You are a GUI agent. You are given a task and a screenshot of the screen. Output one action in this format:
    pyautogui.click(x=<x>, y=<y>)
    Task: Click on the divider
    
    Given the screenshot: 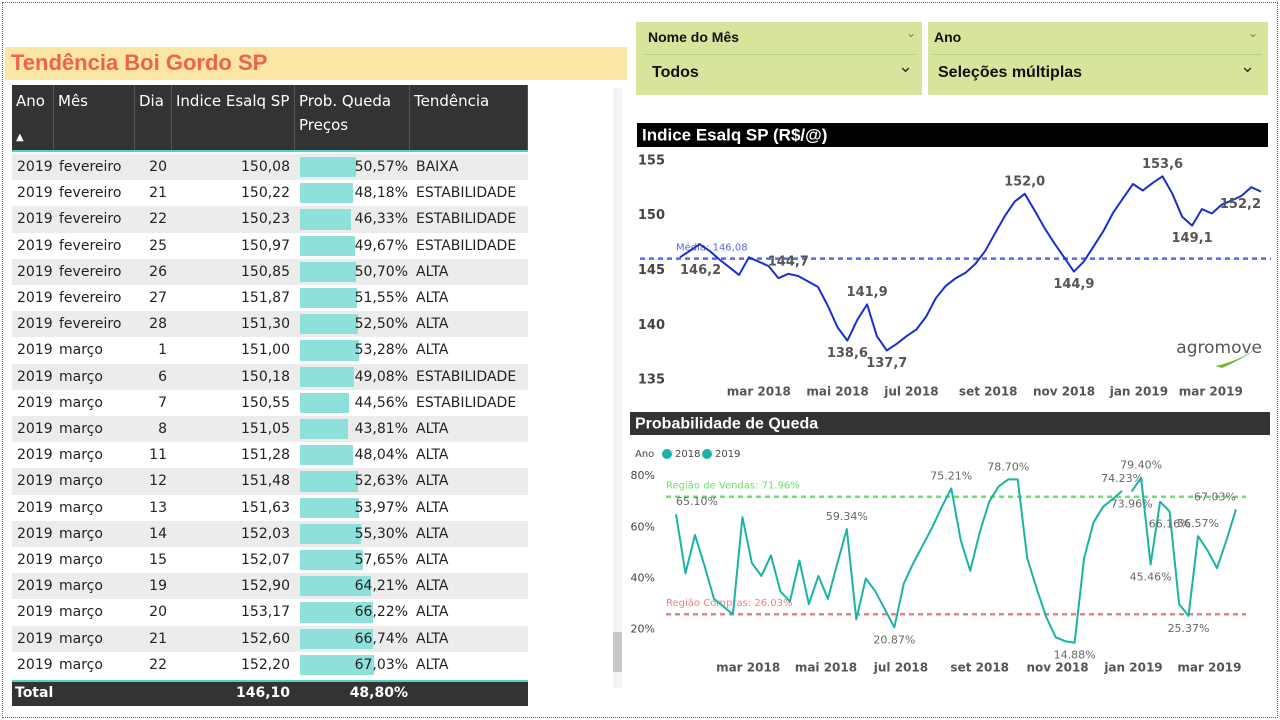 What is the action you would take?
    pyautogui.click(x=1097, y=54)
    